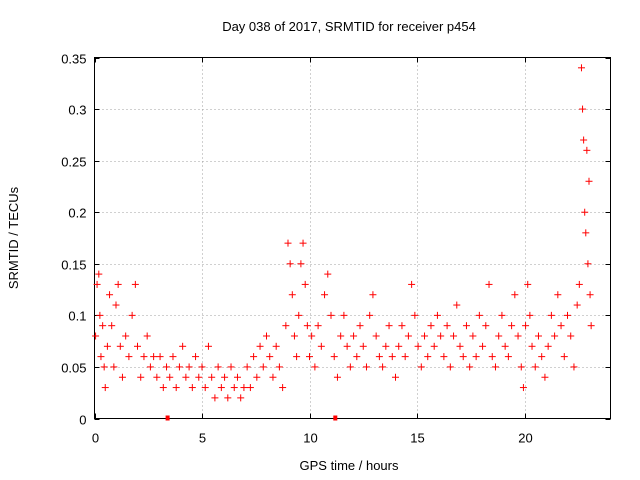  What do you see at coordinates (73, 368) in the screenshot?
I see `y-tick-label: 0.05` at bounding box center [73, 368].